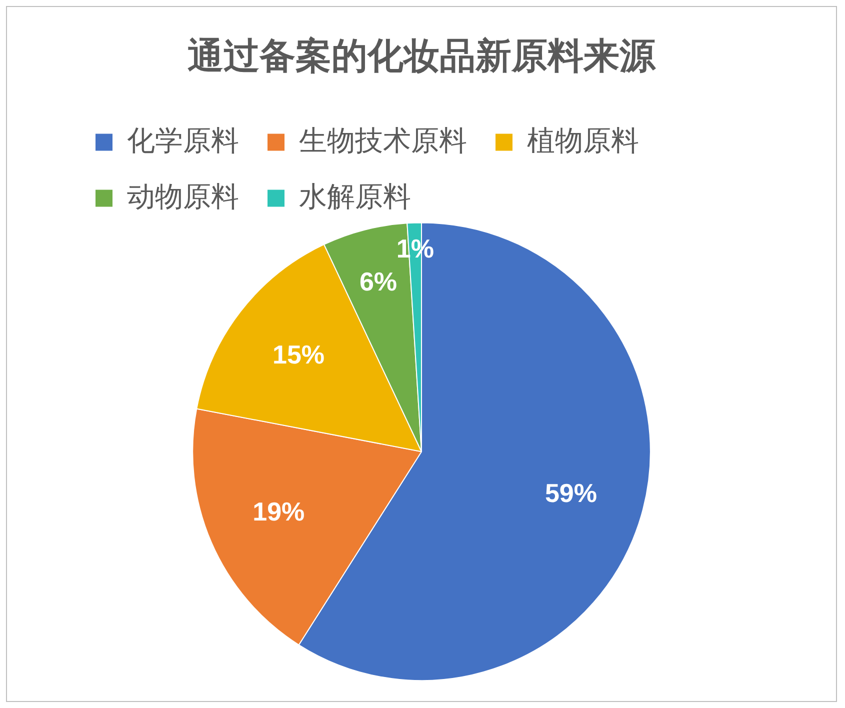 The height and width of the screenshot is (708, 845). What do you see at coordinates (183, 196) in the screenshot?
I see `legend-label: 动物原料` at bounding box center [183, 196].